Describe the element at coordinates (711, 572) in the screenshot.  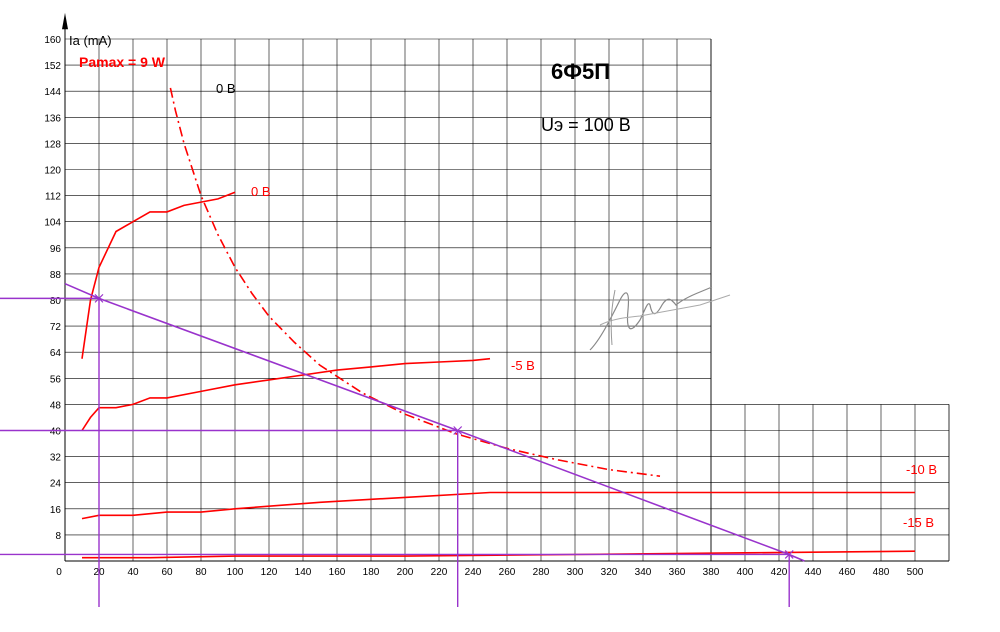
I see `x-tick-380: 380` at that location.